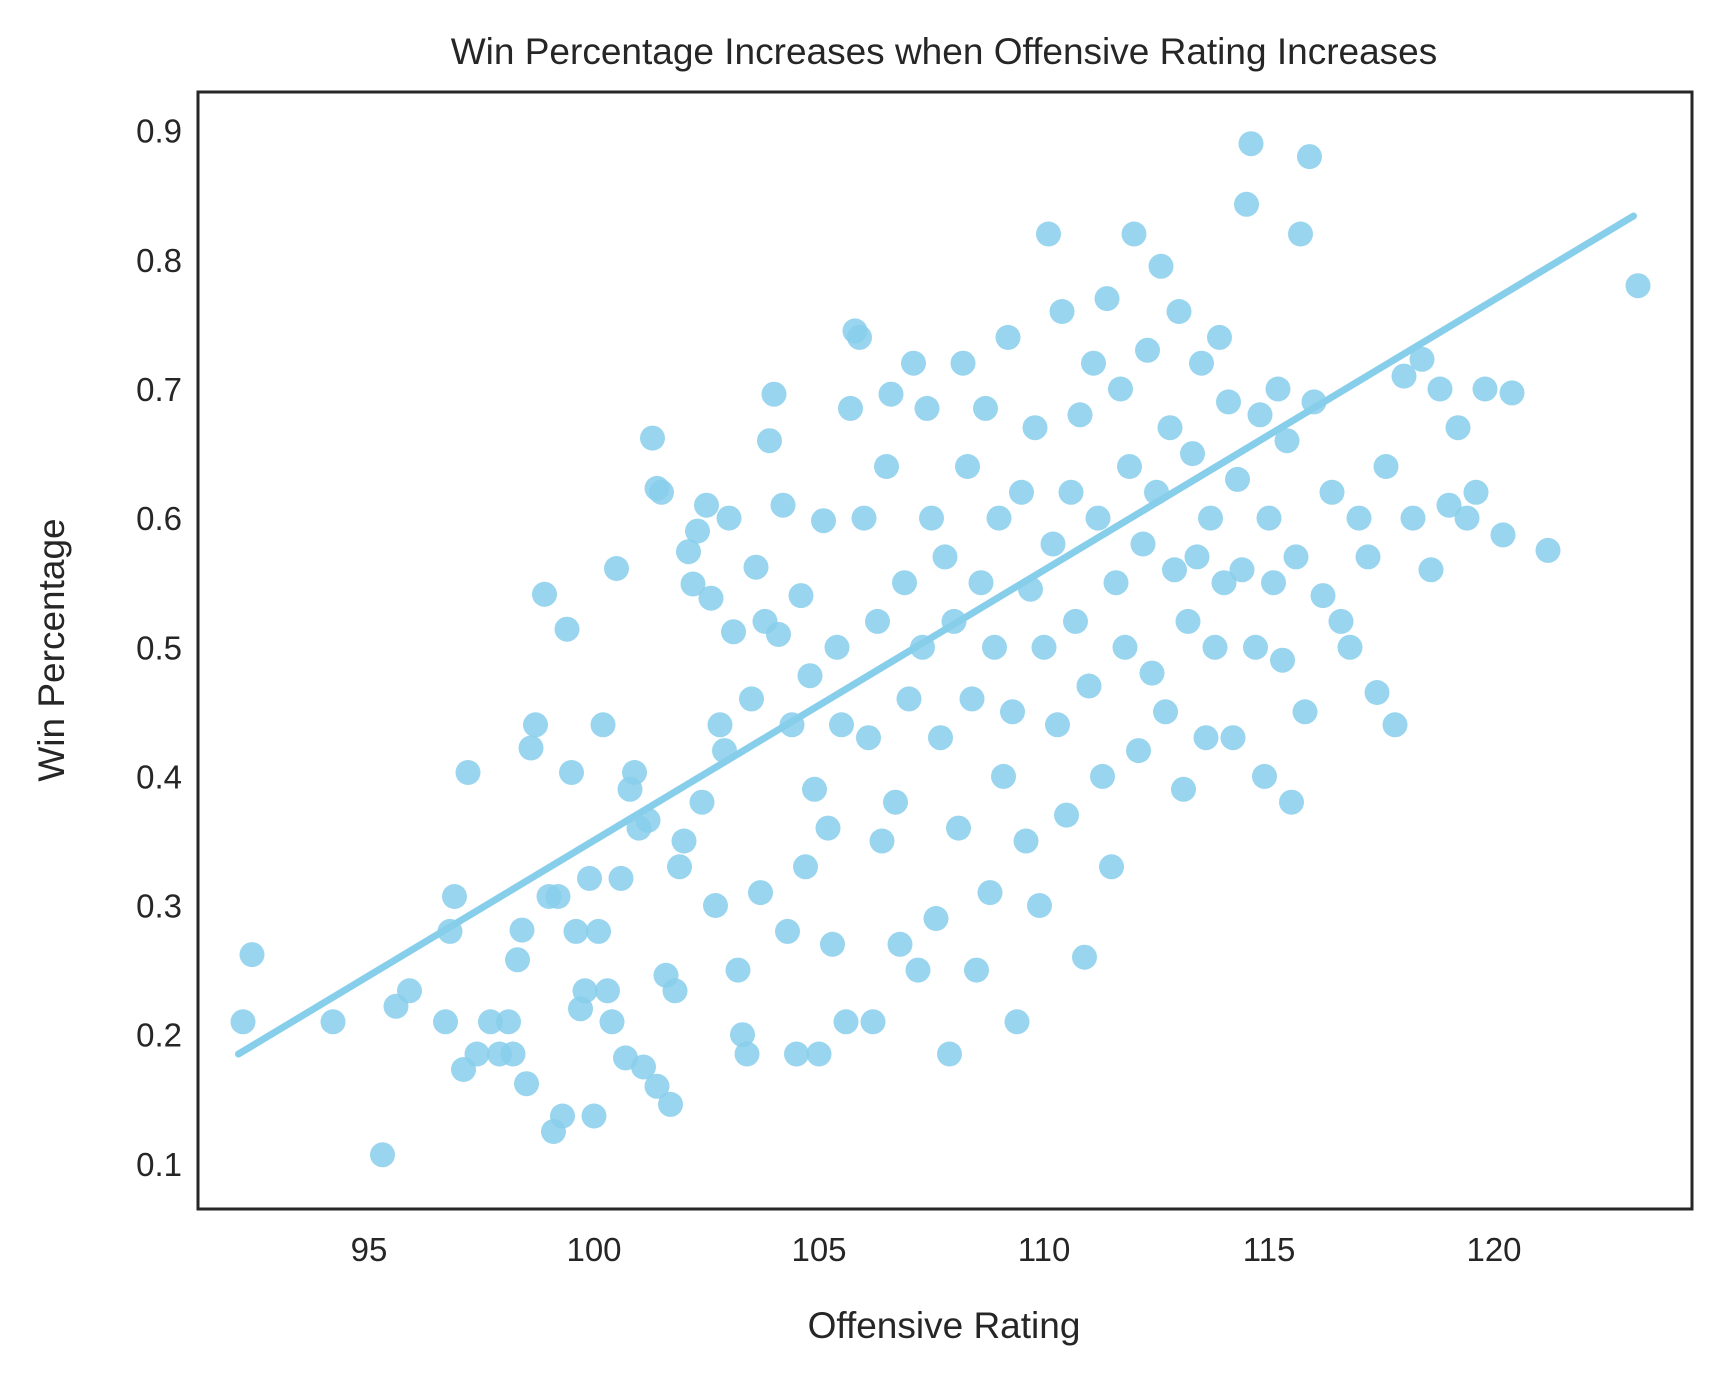 The height and width of the screenshot is (1374, 1714). What do you see at coordinates (159, 776) in the screenshot?
I see `y-tick-label: 0.4` at bounding box center [159, 776].